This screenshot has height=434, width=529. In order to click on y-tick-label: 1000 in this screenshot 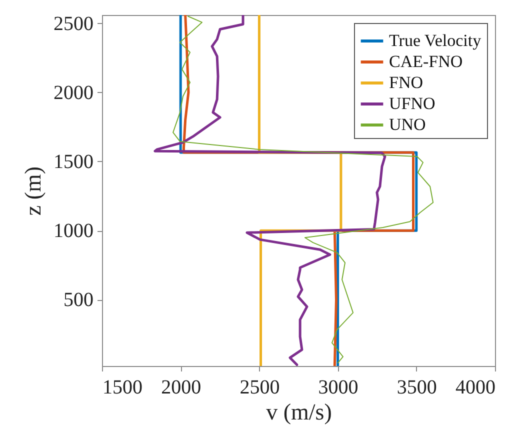, I will do `click(74, 231)`.